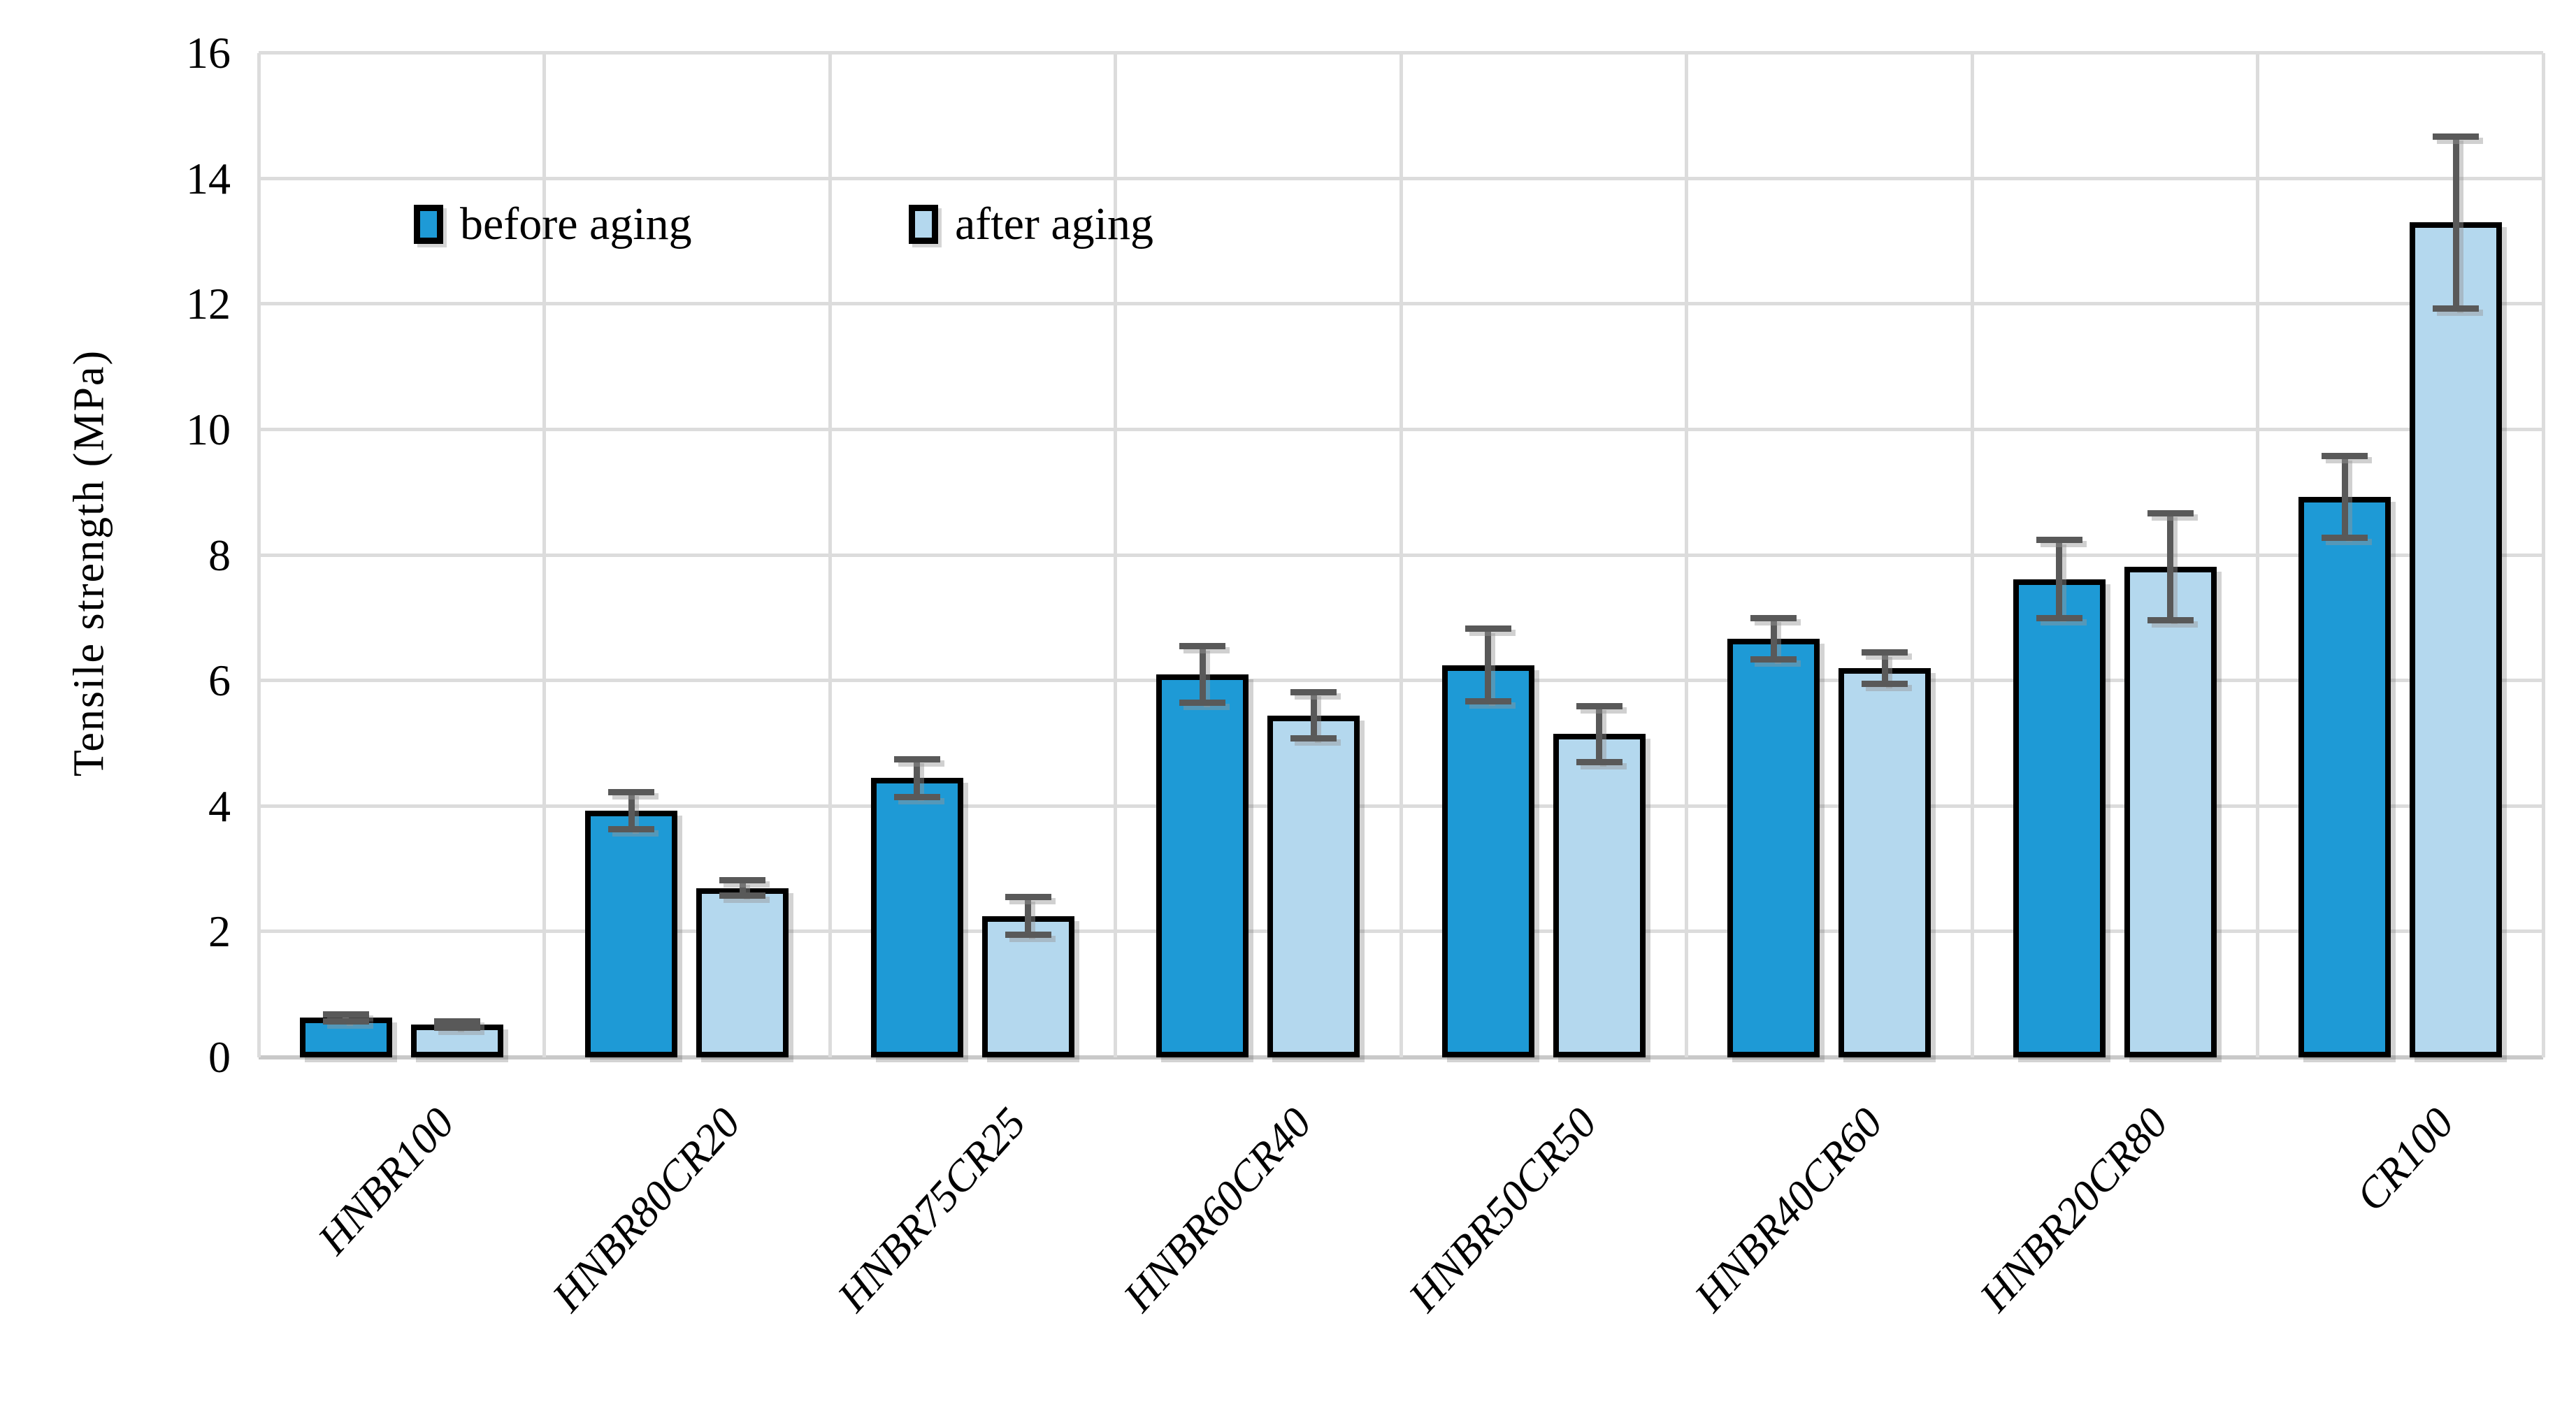 This screenshot has width=2576, height=1425. Describe the element at coordinates (208, 178) in the screenshot. I see `y-tick-label: 14` at that location.